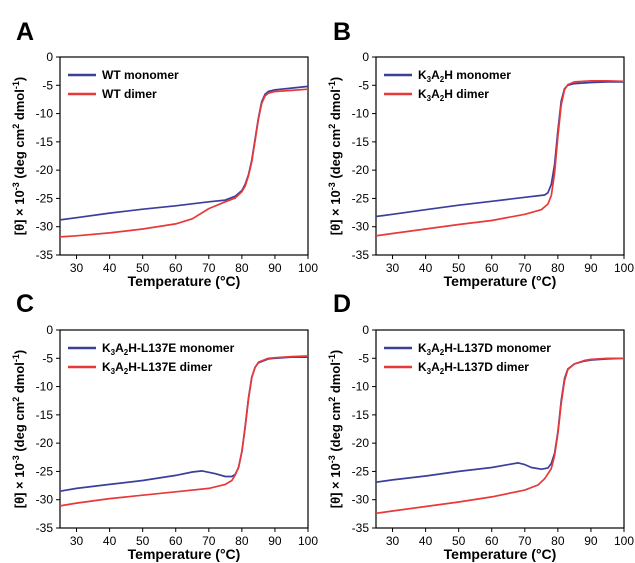 The image size is (635, 563). I want to click on legend-entry: K3A2H-L137E dimer, so click(157, 368).